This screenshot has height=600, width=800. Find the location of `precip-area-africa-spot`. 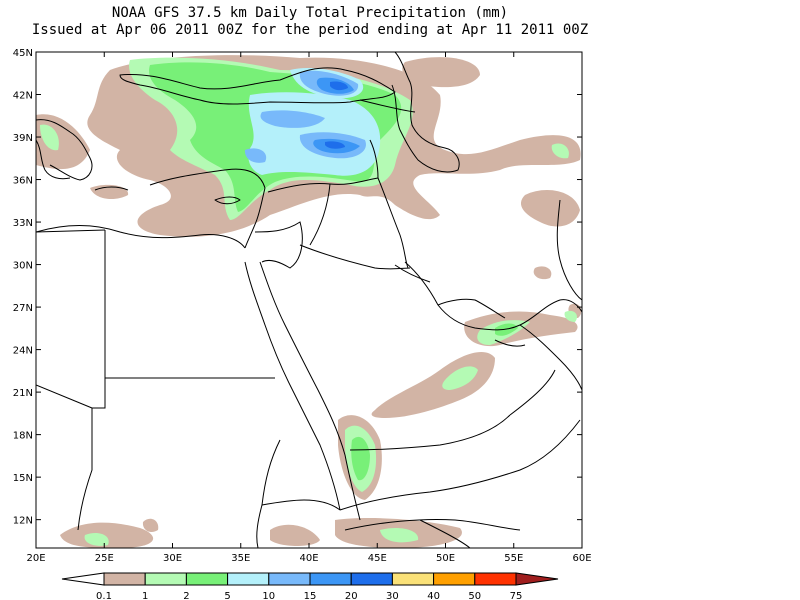

precip-area-africa-spot is located at coordinates (150, 525).